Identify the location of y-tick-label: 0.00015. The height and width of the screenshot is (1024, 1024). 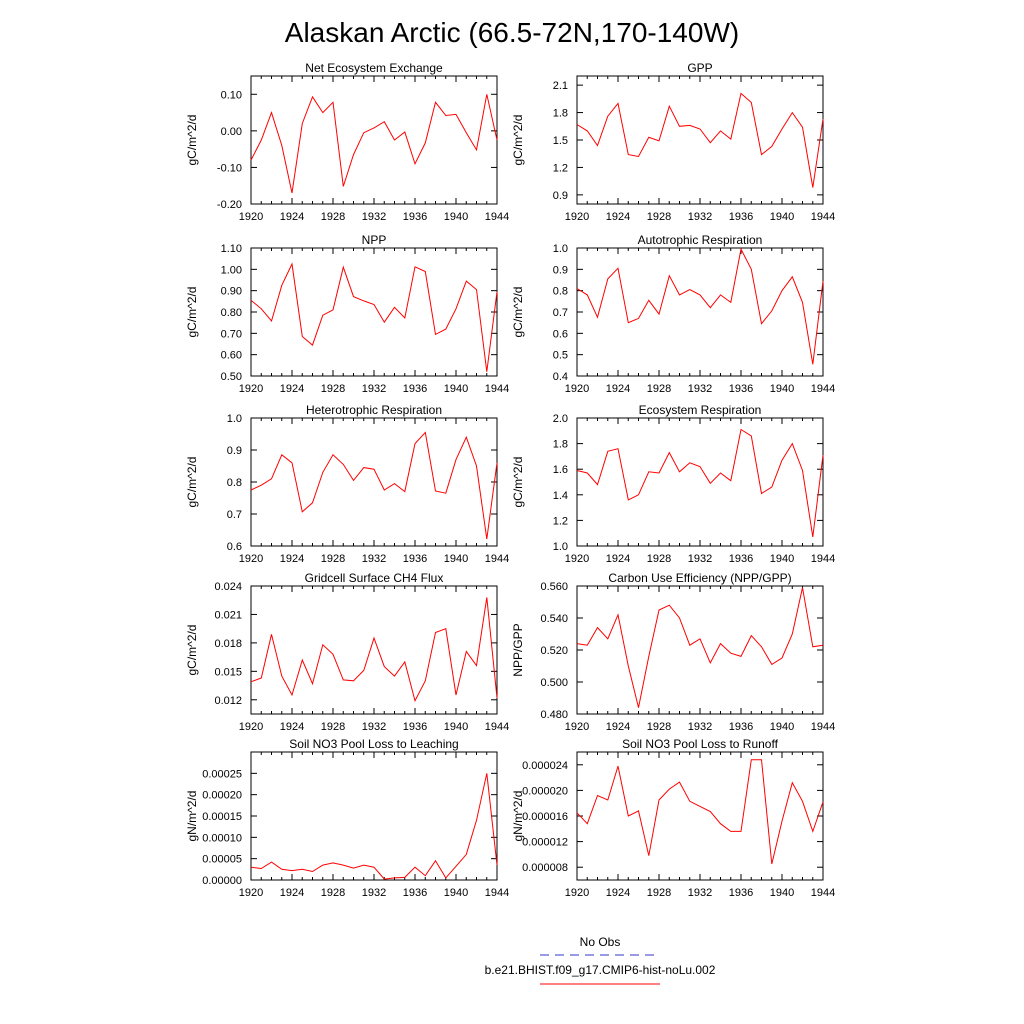
(222, 817).